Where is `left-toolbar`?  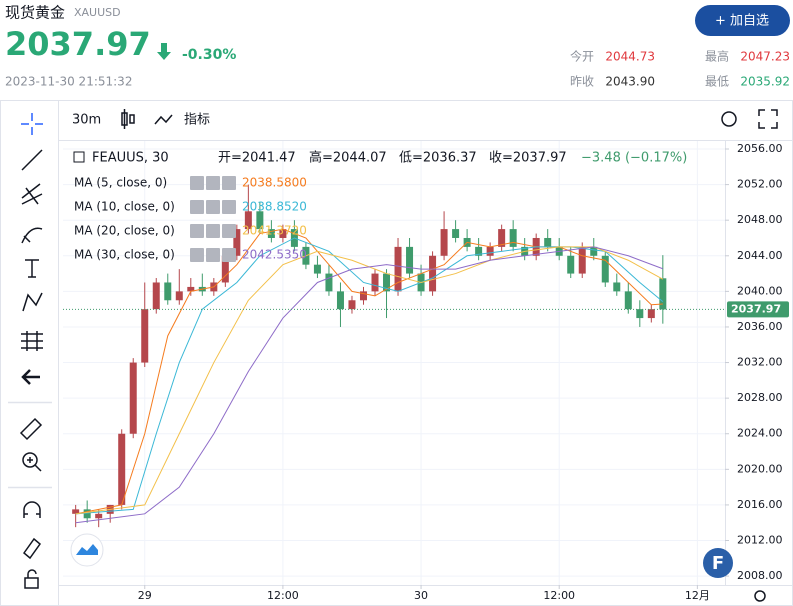
left-toolbar is located at coordinates (30, 351).